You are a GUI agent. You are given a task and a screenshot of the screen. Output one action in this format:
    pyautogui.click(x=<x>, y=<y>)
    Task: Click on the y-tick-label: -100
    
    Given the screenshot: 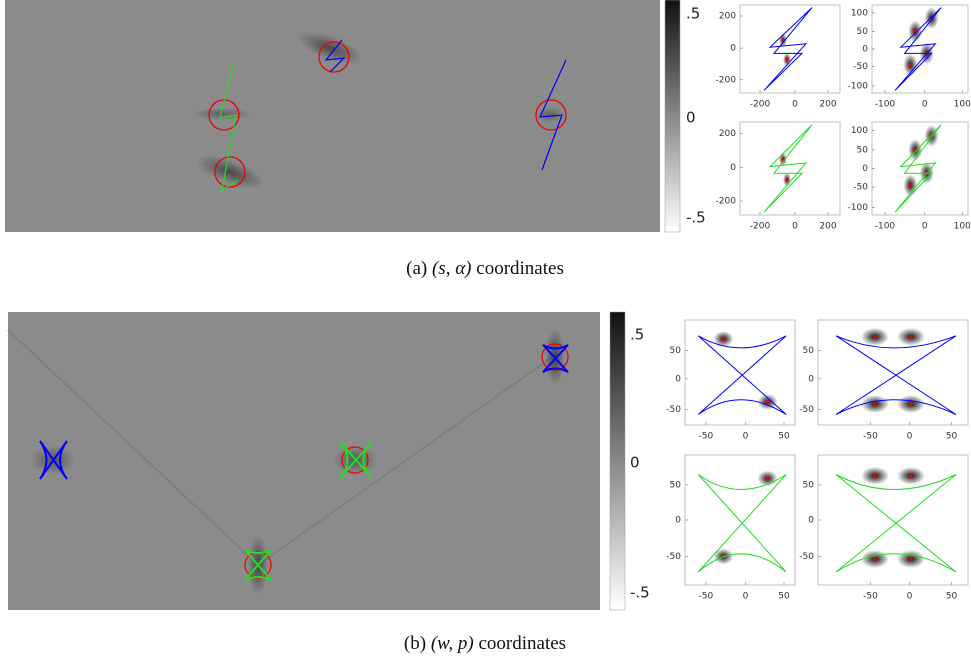 What is the action you would take?
    pyautogui.click(x=858, y=86)
    